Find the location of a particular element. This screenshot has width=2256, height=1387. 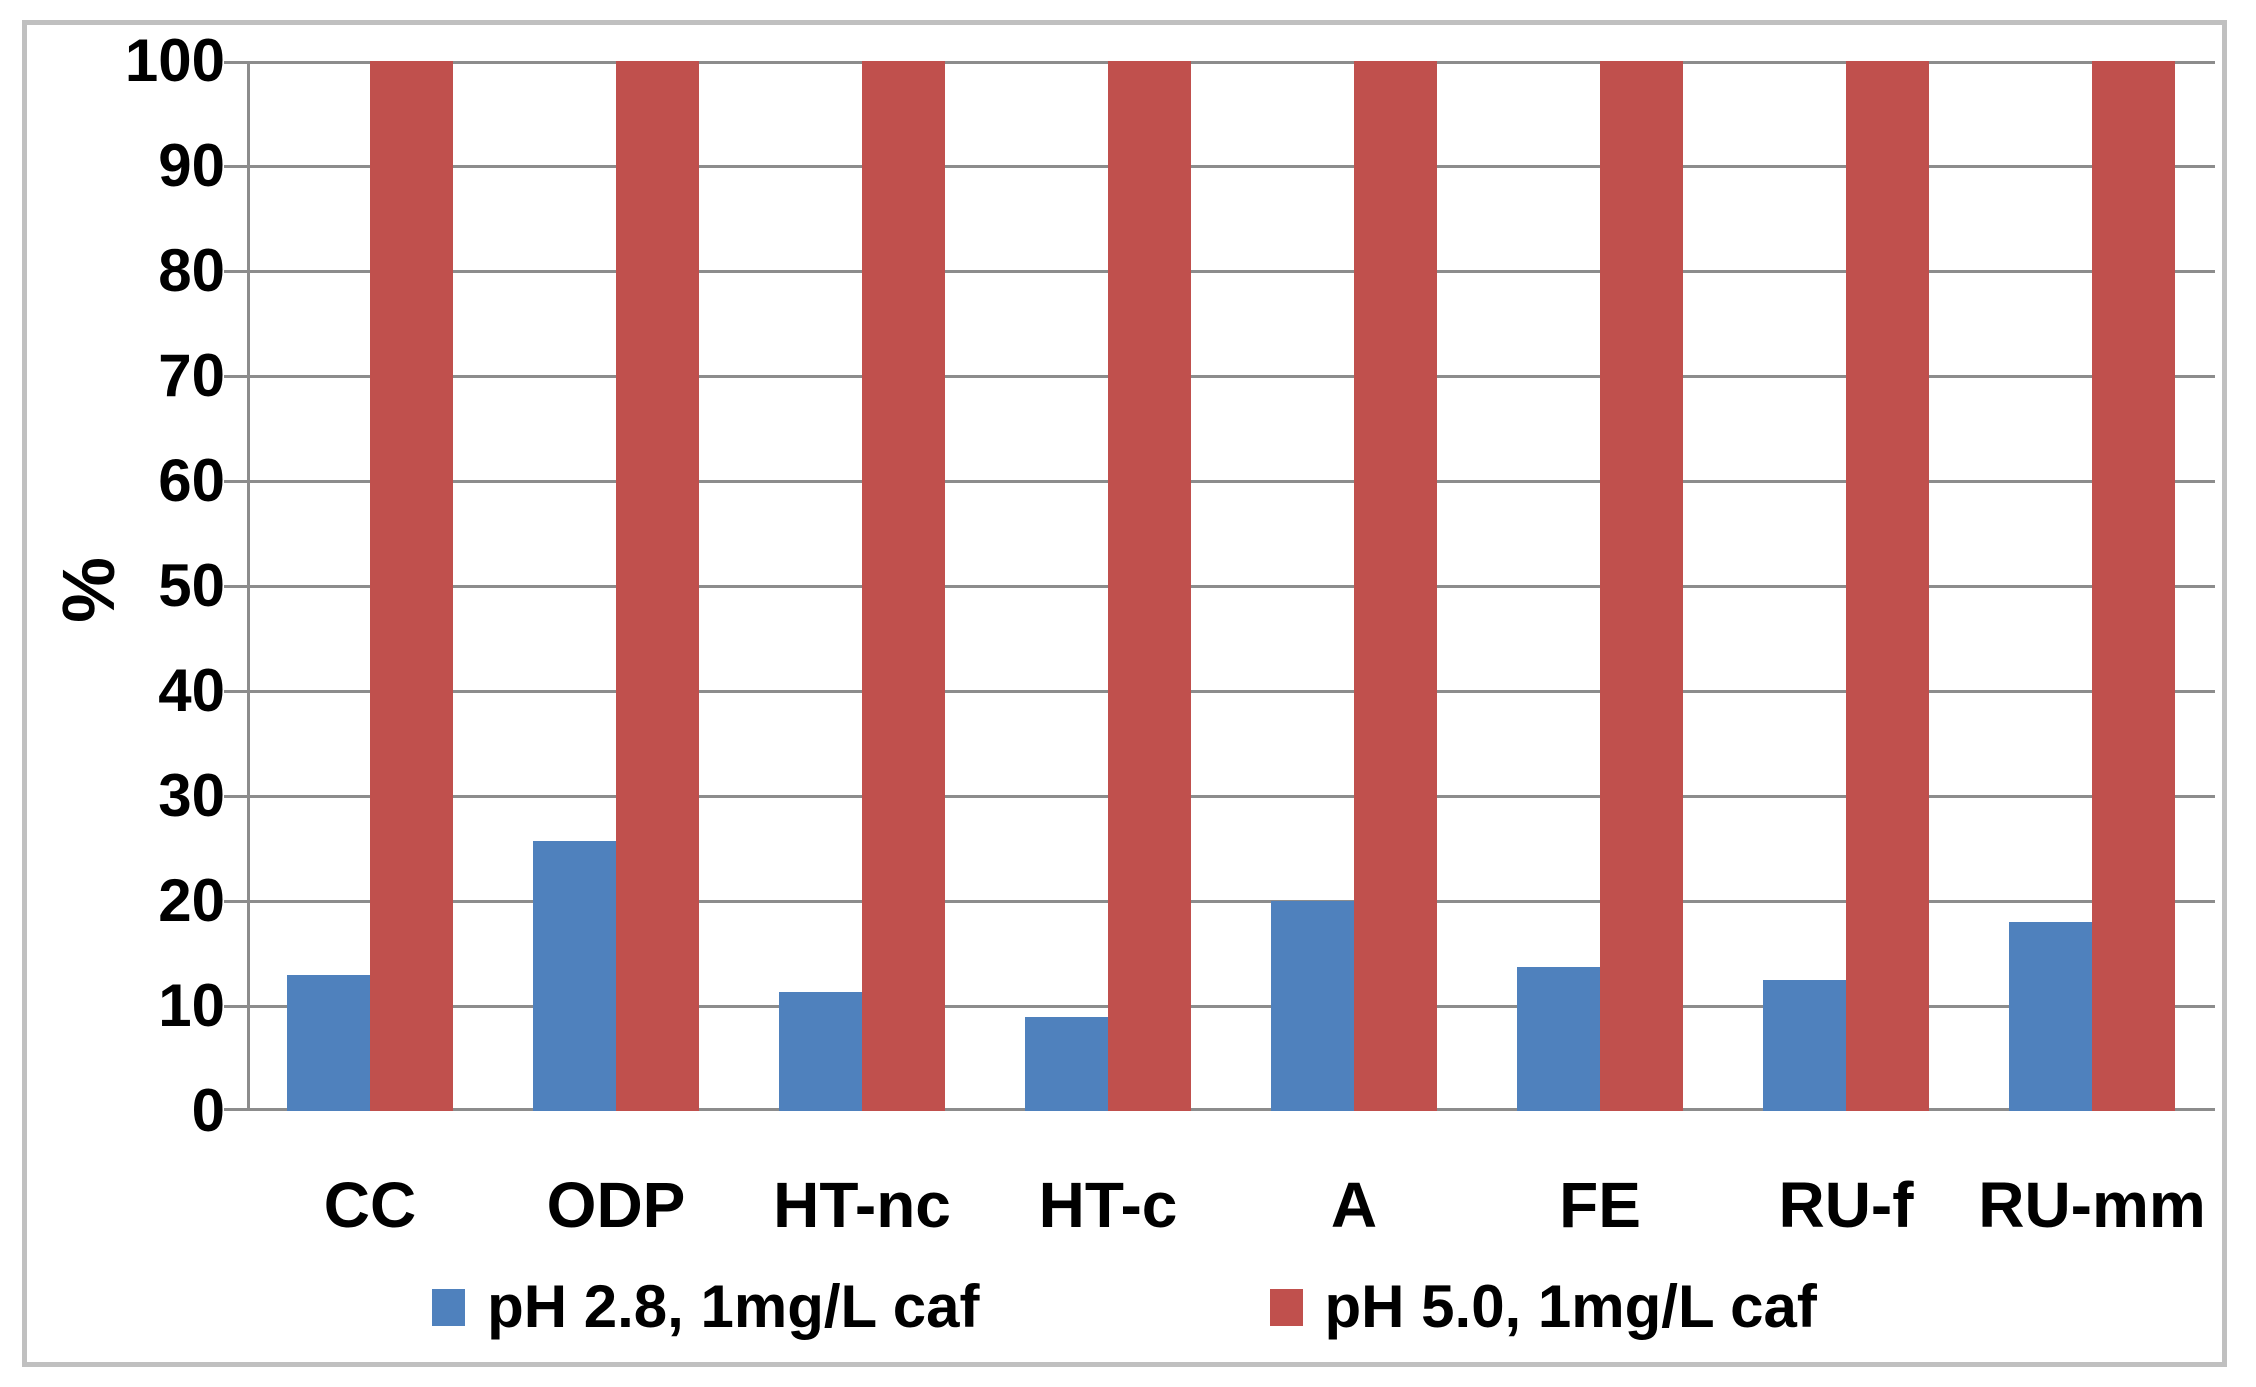

x-tick-label: HT-c is located at coordinates (1108, 1205).